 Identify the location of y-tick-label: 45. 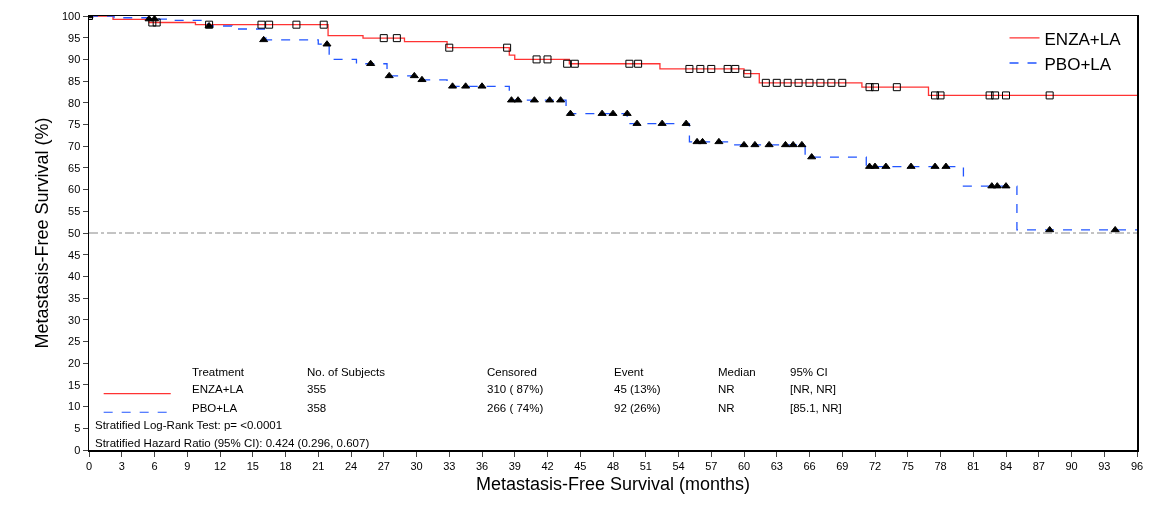
(74, 254).